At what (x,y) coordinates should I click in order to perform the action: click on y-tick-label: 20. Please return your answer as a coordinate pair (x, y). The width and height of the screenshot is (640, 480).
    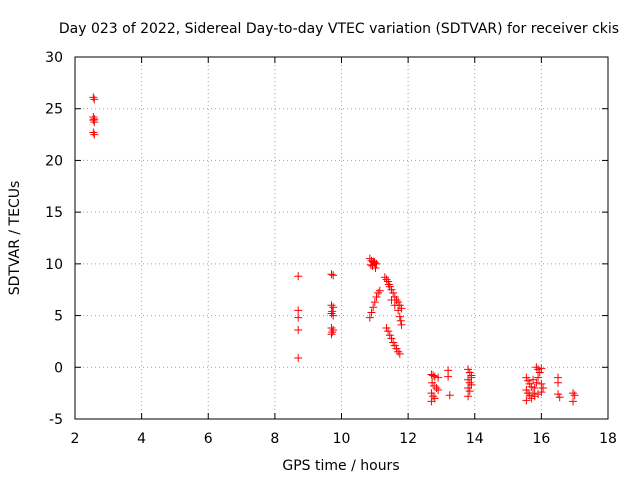
    Looking at the image, I should click on (54, 161).